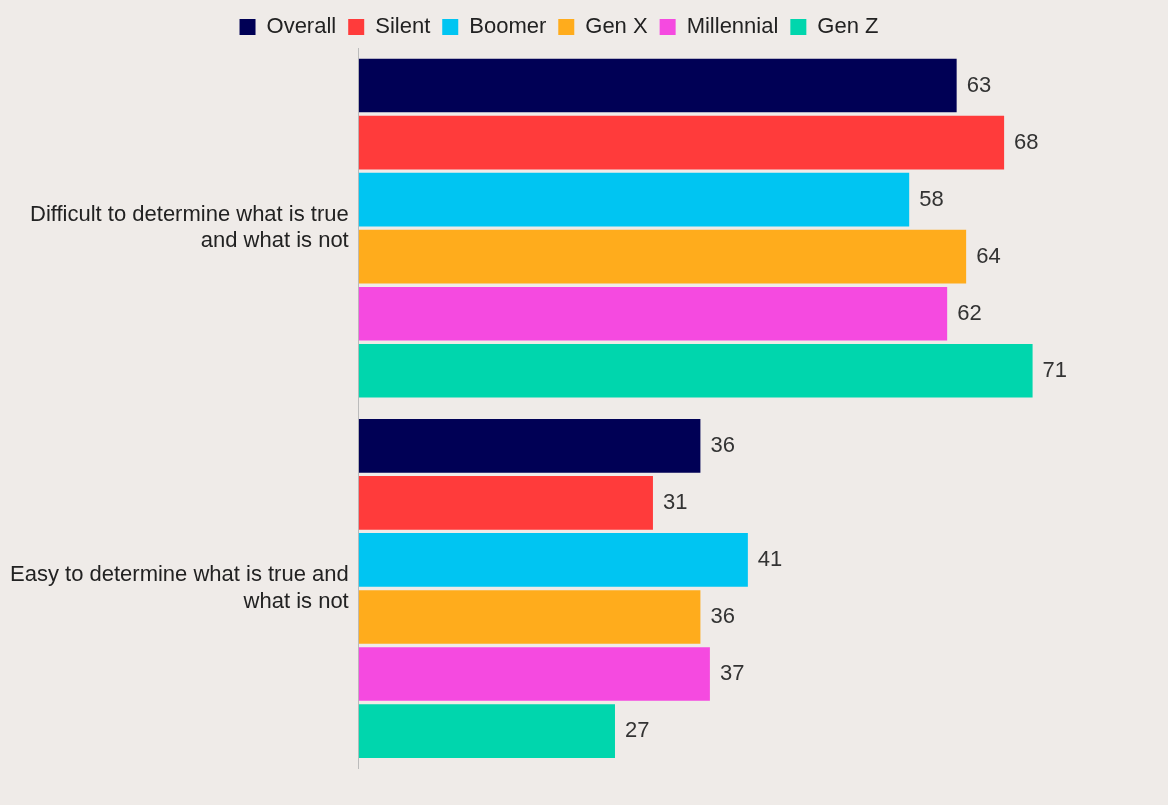 The width and height of the screenshot is (1168, 805). I want to click on legend-label: Millennial, so click(732, 26).